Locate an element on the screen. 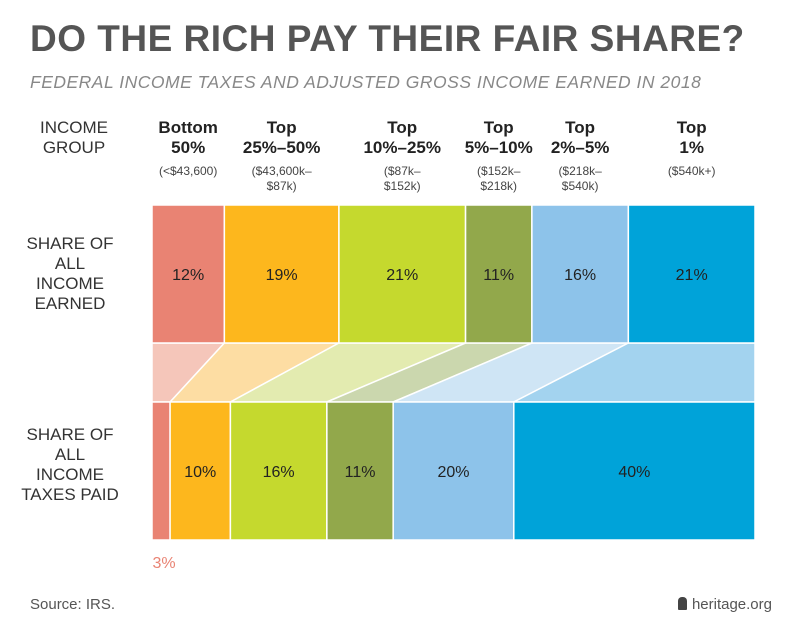 The height and width of the screenshot is (644, 800). row-label-income-group: INCOME GROUP is located at coordinates (74, 137).